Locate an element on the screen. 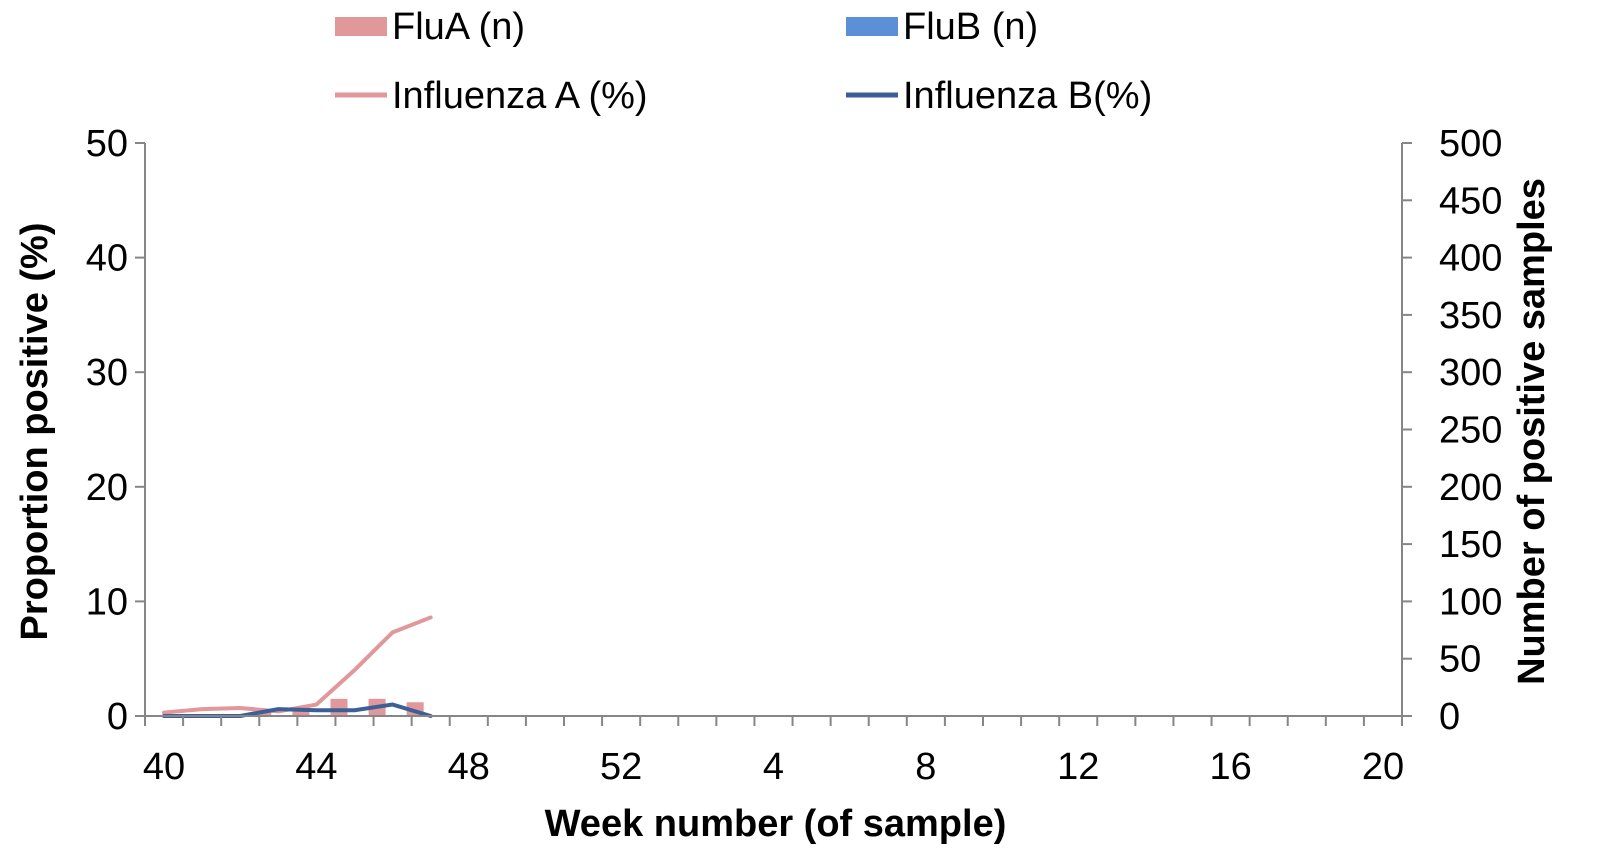 The width and height of the screenshot is (1597, 859). legend-swatch-flub-n is located at coordinates (872, 26).